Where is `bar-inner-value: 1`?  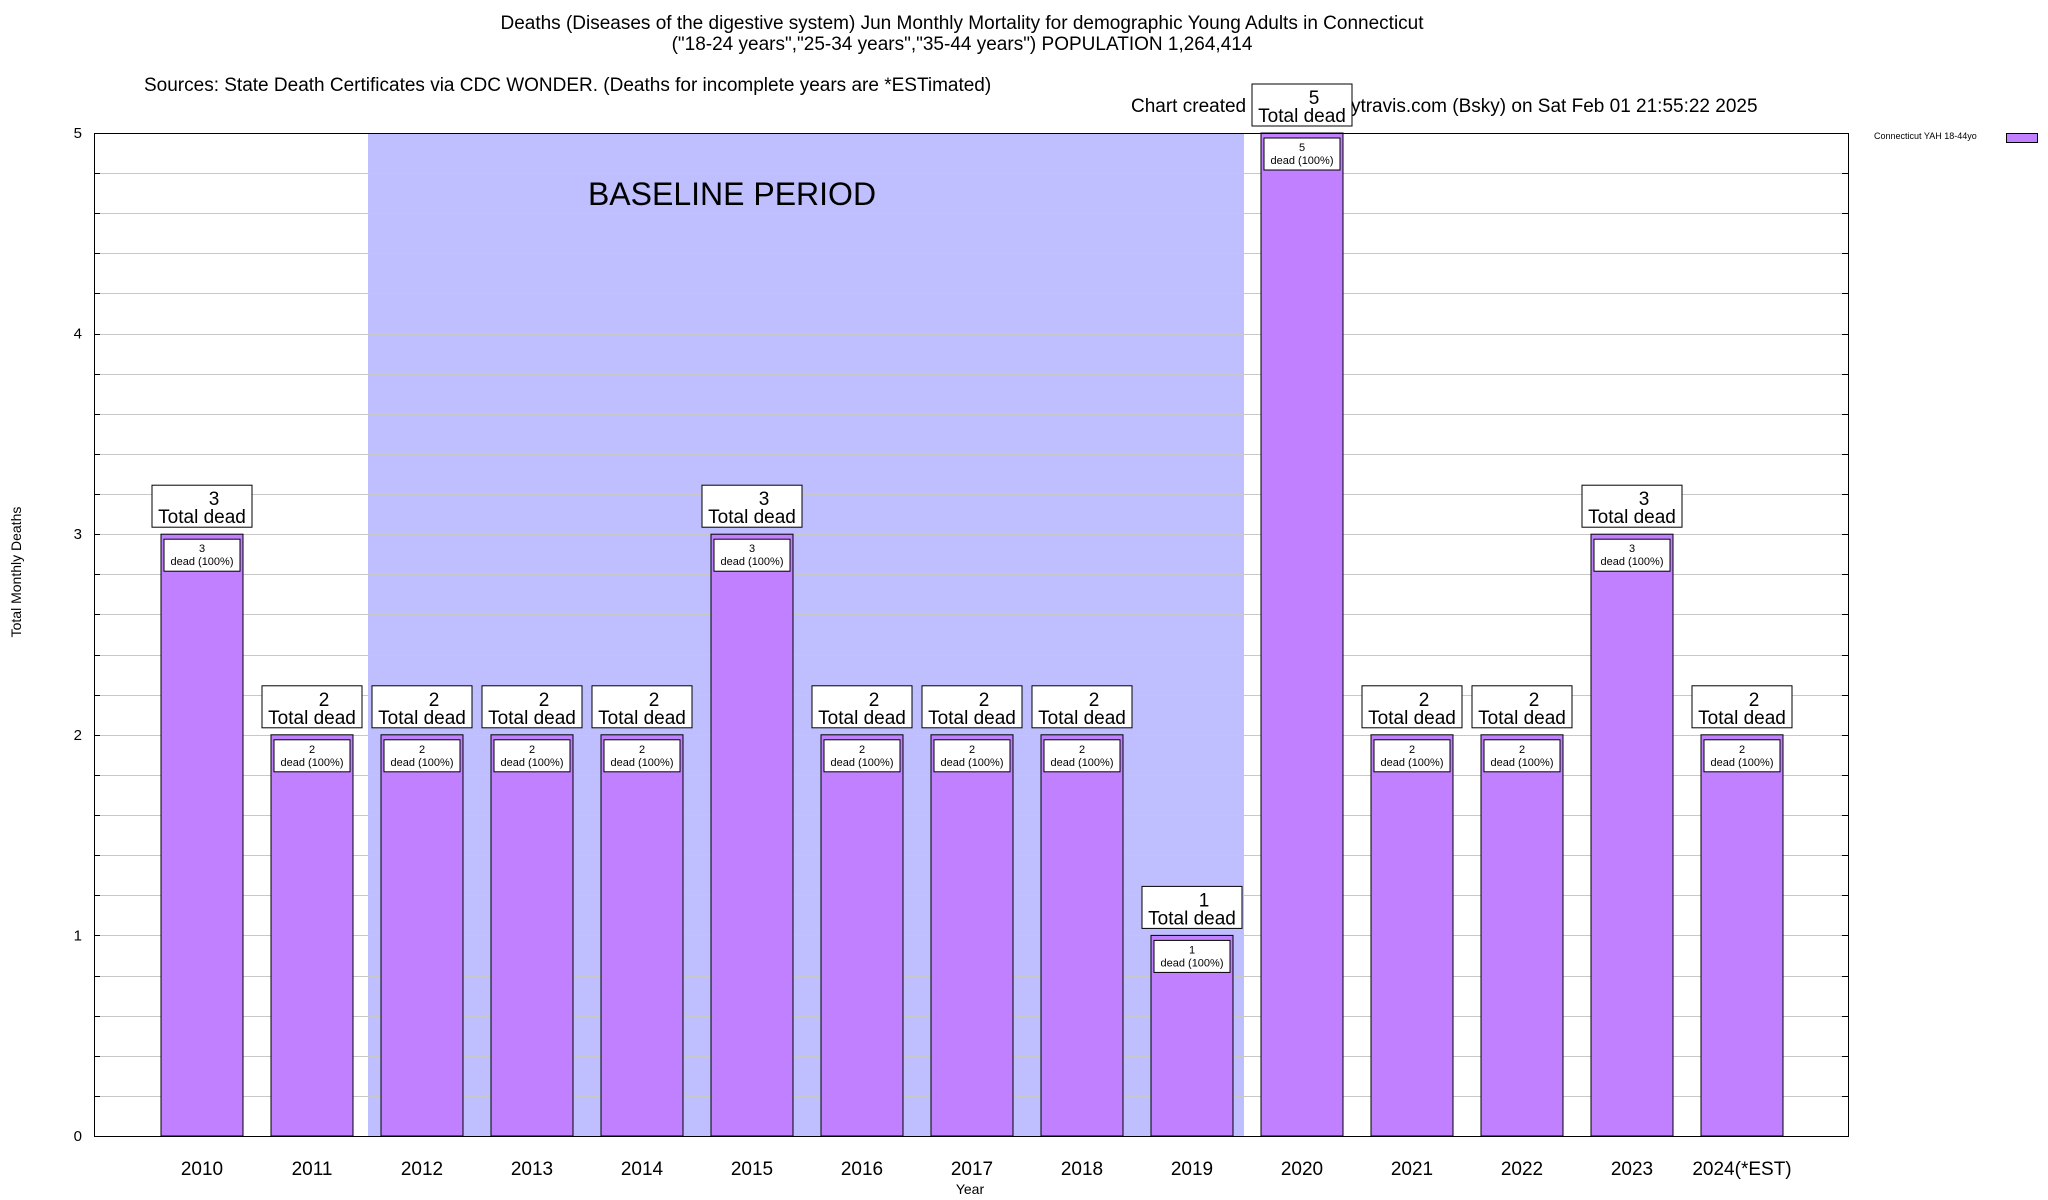 bar-inner-value: 1 is located at coordinates (1192, 950).